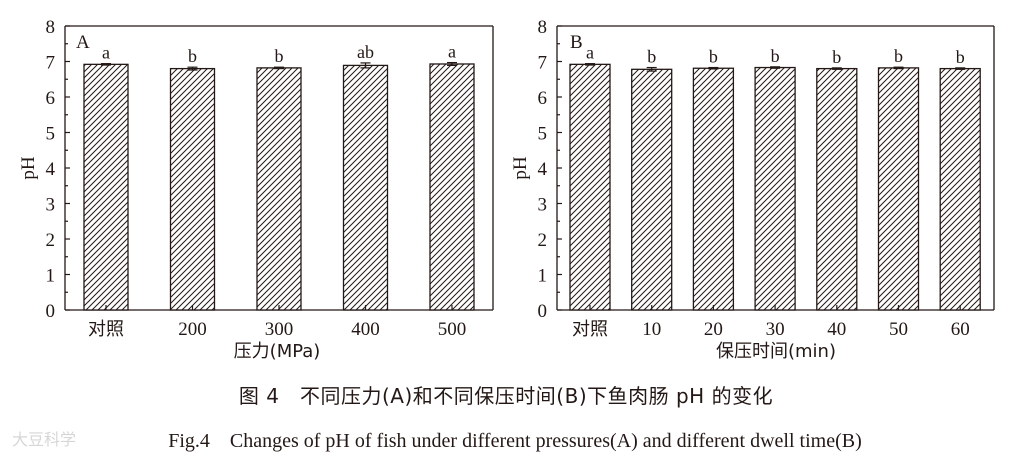 The height and width of the screenshot is (462, 1012). What do you see at coordinates (44, 439) in the screenshot?
I see `watermark-text: 大豆科学` at bounding box center [44, 439].